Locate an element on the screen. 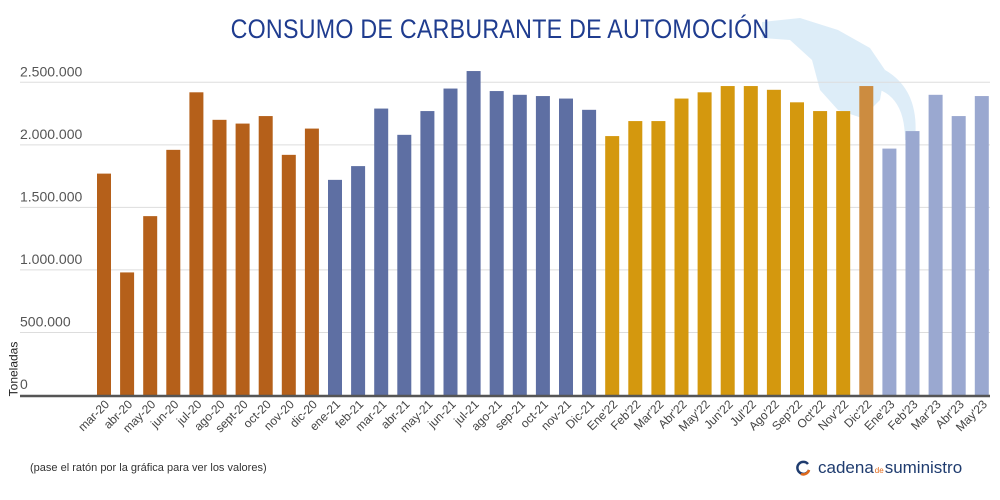  y-tick-label: 1.000.000 is located at coordinates (51, 259).